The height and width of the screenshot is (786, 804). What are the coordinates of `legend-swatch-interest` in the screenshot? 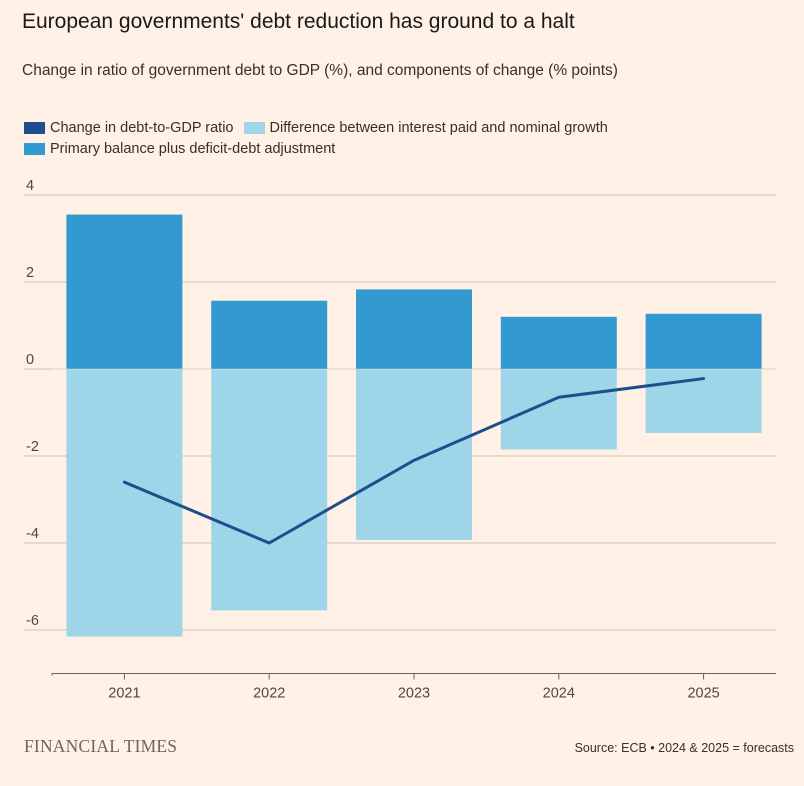 It's located at (254, 127).